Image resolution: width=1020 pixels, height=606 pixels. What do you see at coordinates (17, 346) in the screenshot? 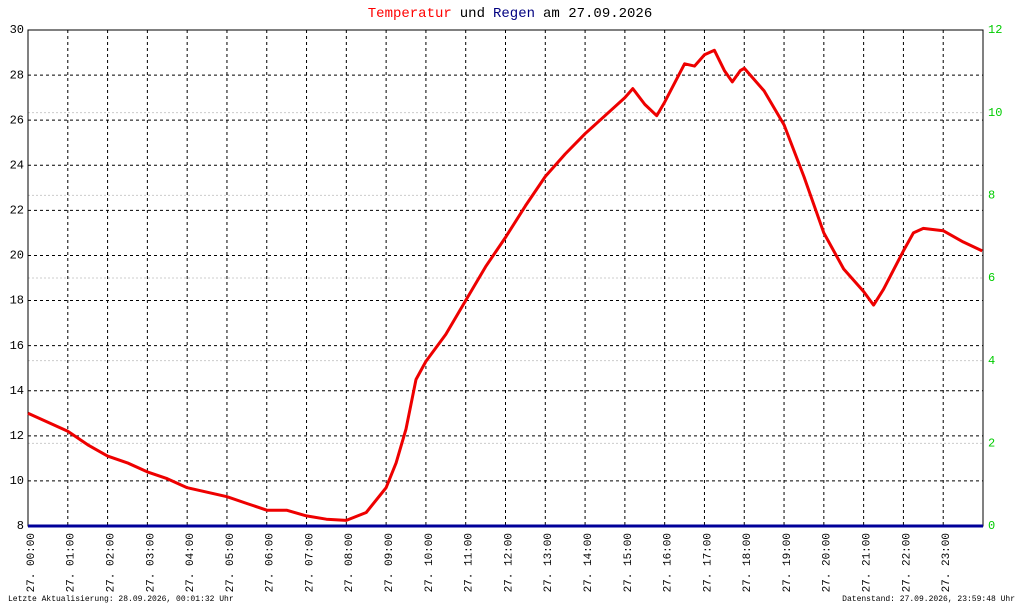
I see `y-tick-label: 16` at bounding box center [17, 346].